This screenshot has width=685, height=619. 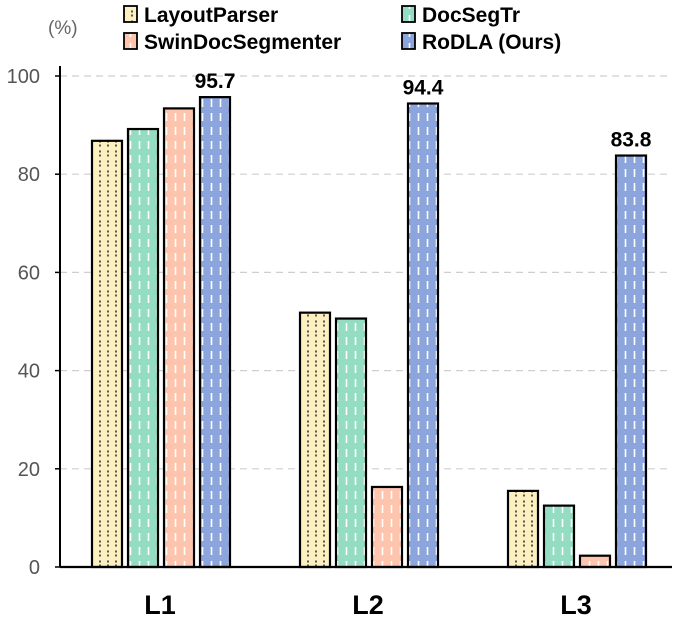 I want to click on data-label: 95.7, so click(x=215, y=81).